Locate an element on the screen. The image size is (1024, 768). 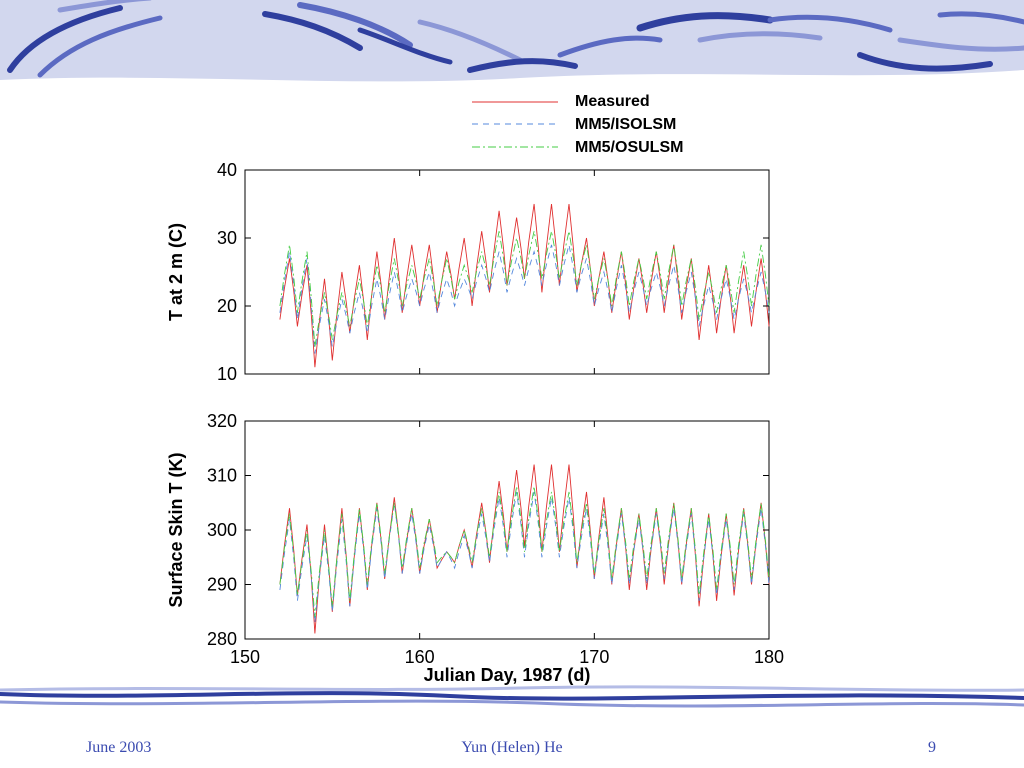
ytick-label: 280 is located at coordinates (222, 639).